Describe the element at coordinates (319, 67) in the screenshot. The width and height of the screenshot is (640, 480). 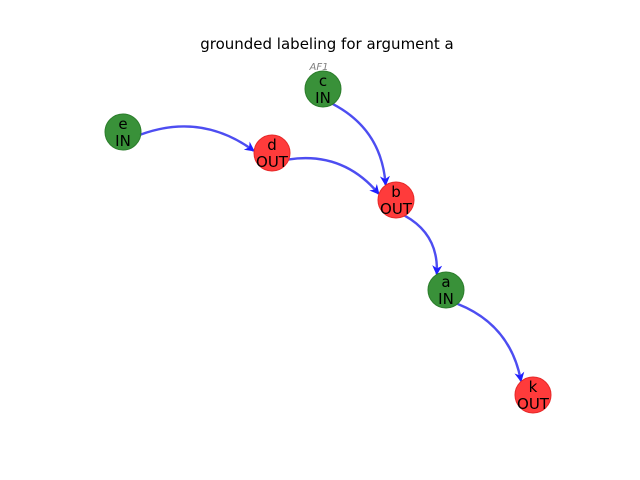
I see `graph-watermark: AF1` at that location.